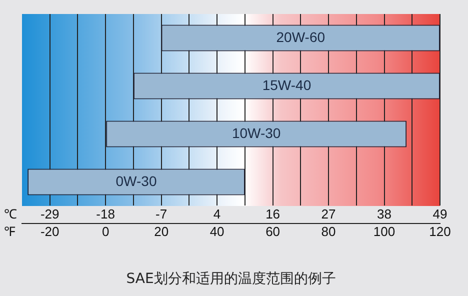 Image resolution: width=468 pixels, height=296 pixels. What do you see at coordinates (440, 231) in the screenshot?
I see `x-tick-label: 120` at bounding box center [440, 231].